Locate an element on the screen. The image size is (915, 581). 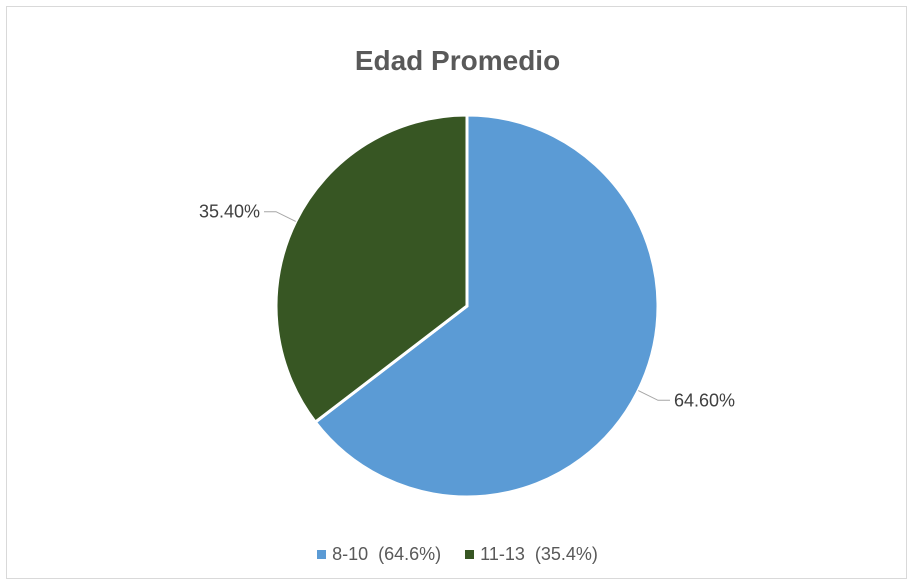
legend-label-8-10: 8-10 (64.6%) is located at coordinates (387, 554).